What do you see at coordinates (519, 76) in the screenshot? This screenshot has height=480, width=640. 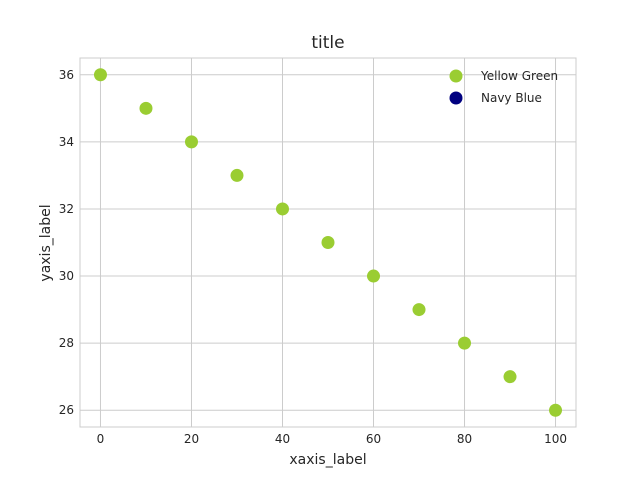 I see `legend-label-yellow-green: Yellow Green` at bounding box center [519, 76].